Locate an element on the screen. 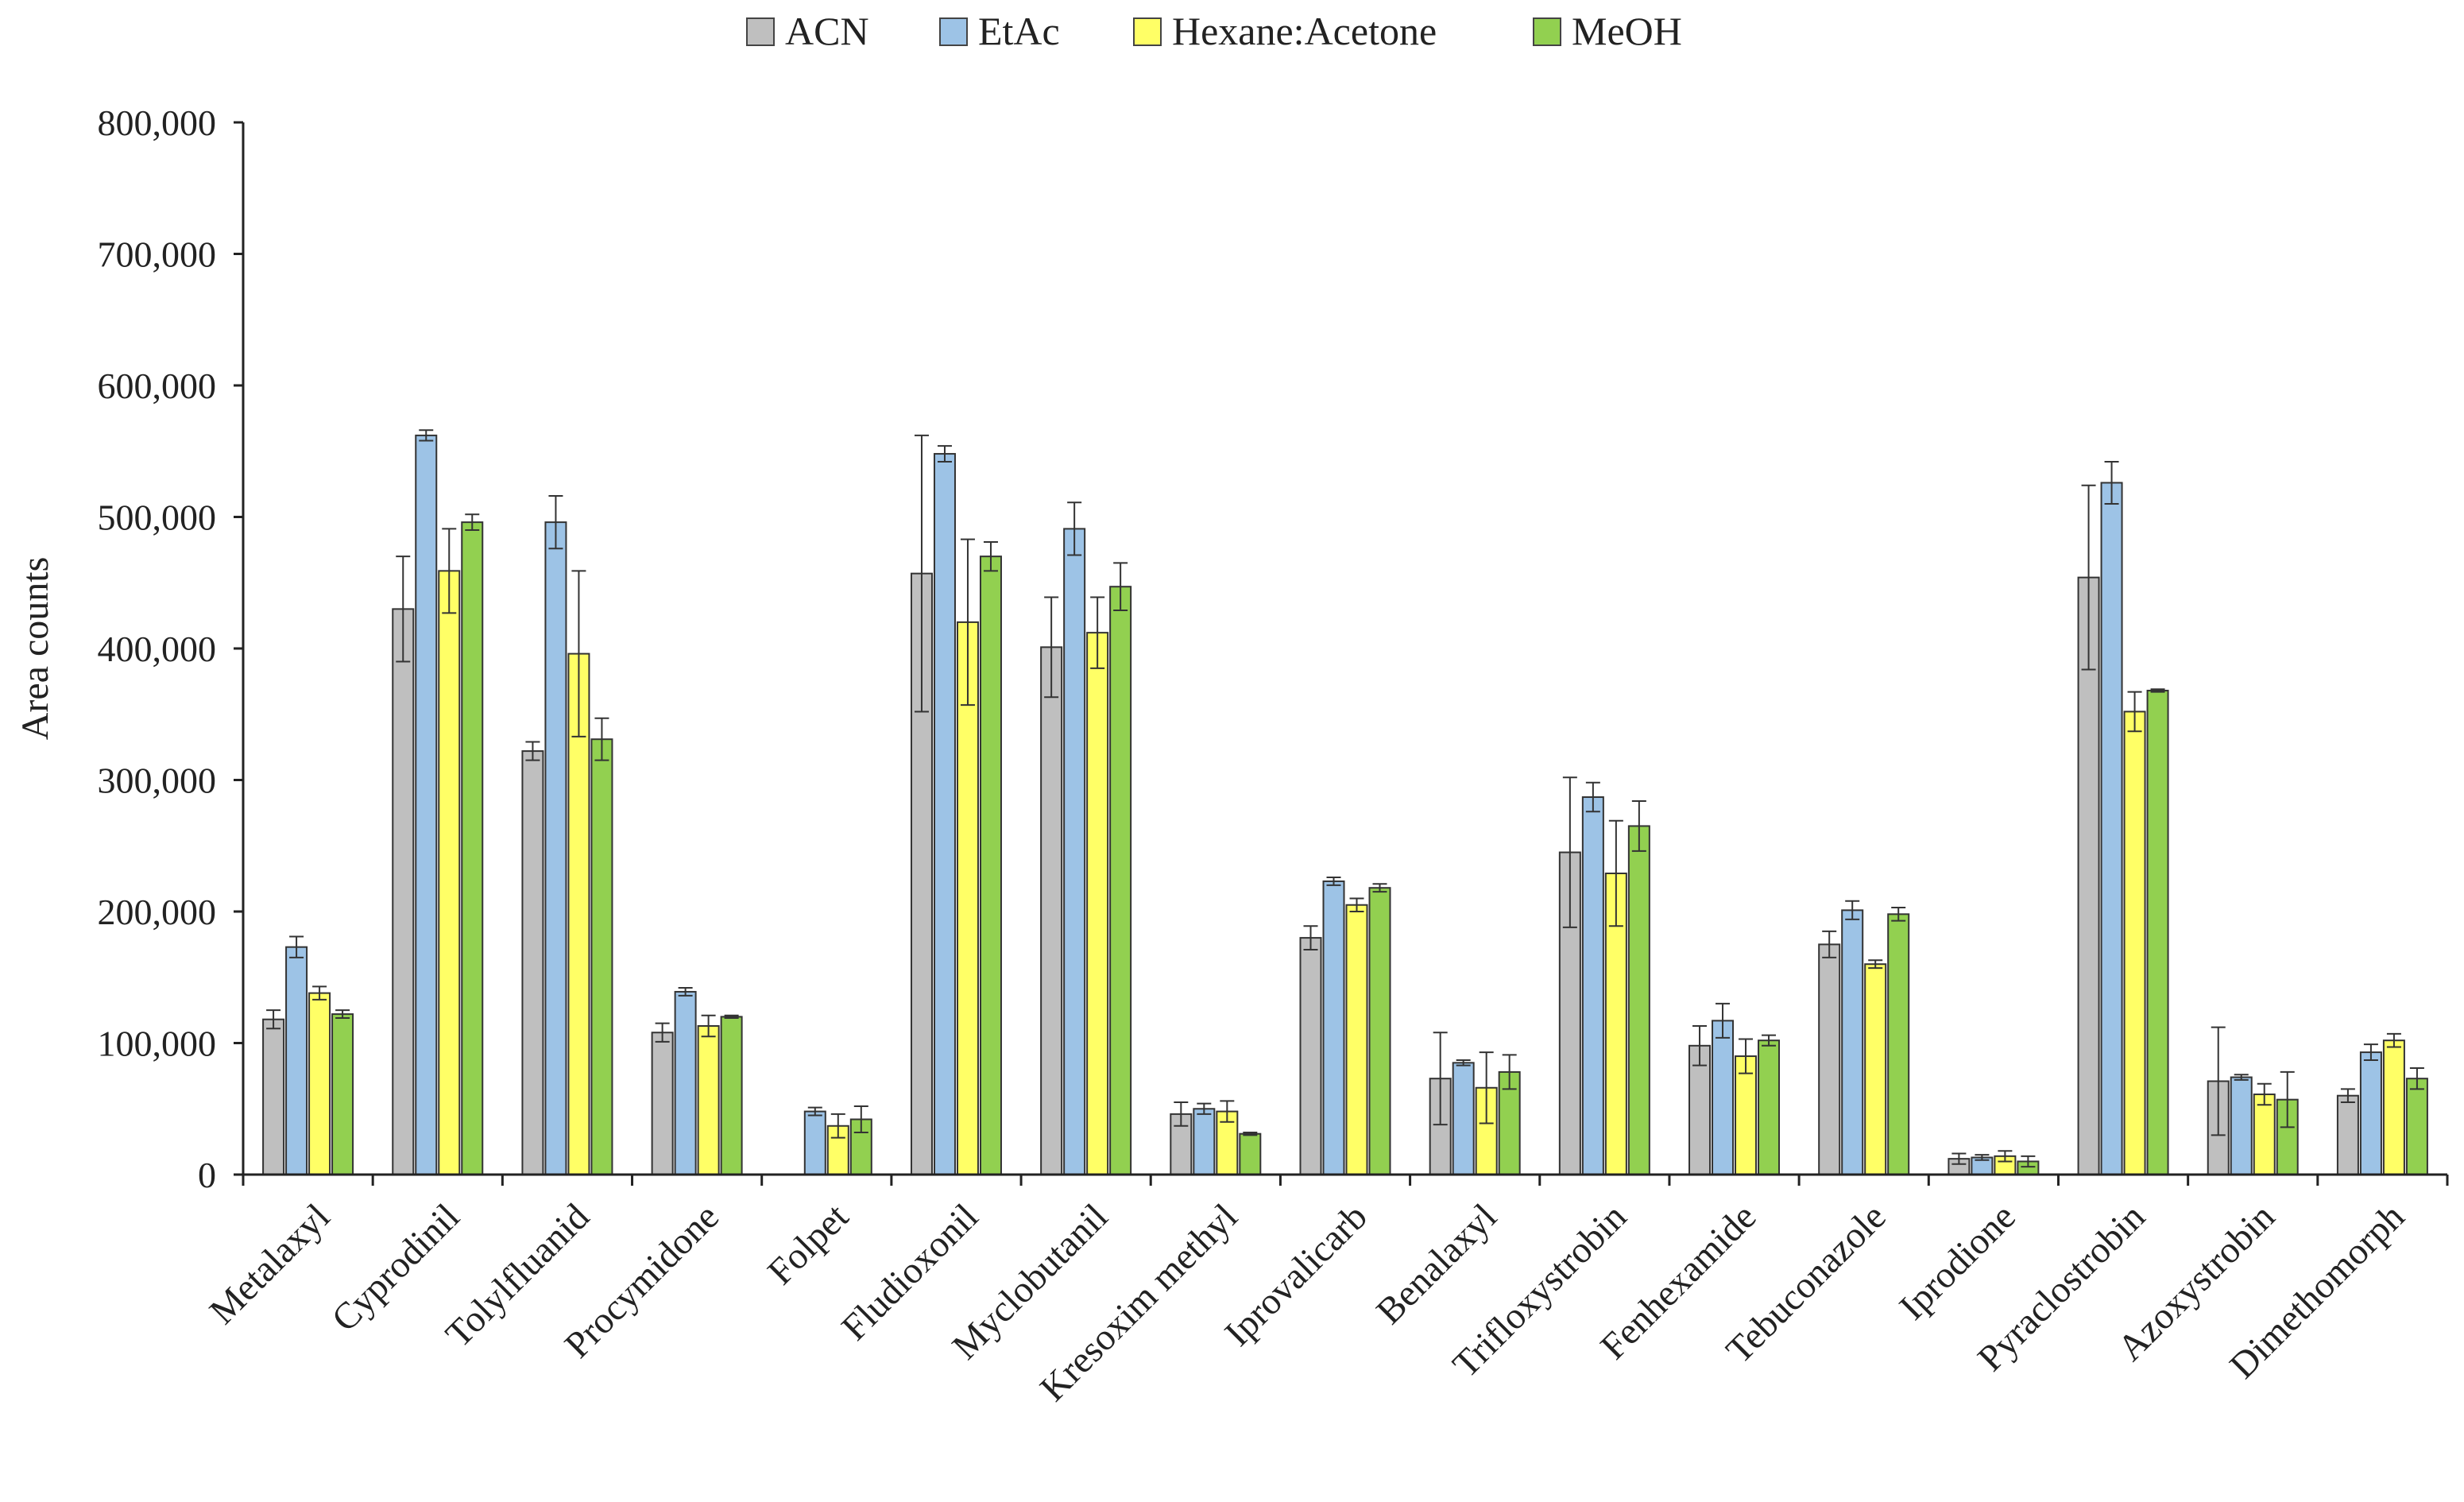  y-axis-title: Area counts is located at coordinates (35, 649).